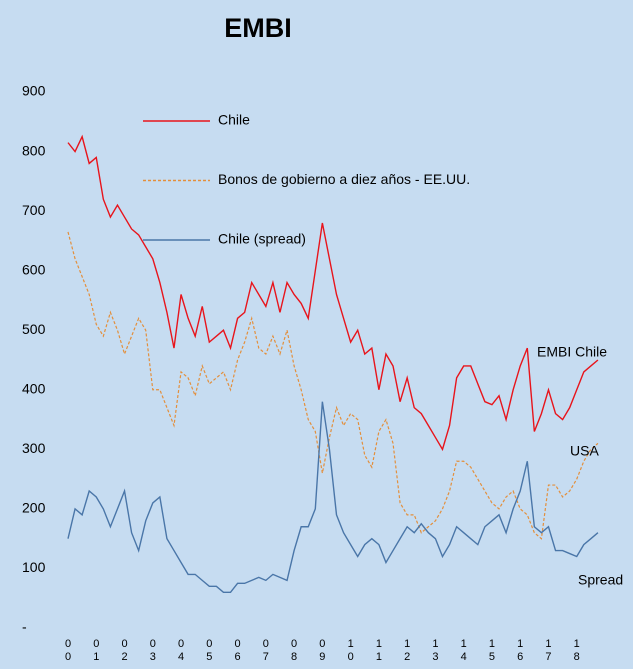 This screenshot has height=669, width=633. What do you see at coordinates (34, 150) in the screenshot?
I see `y-tick-label: 800` at bounding box center [34, 150].